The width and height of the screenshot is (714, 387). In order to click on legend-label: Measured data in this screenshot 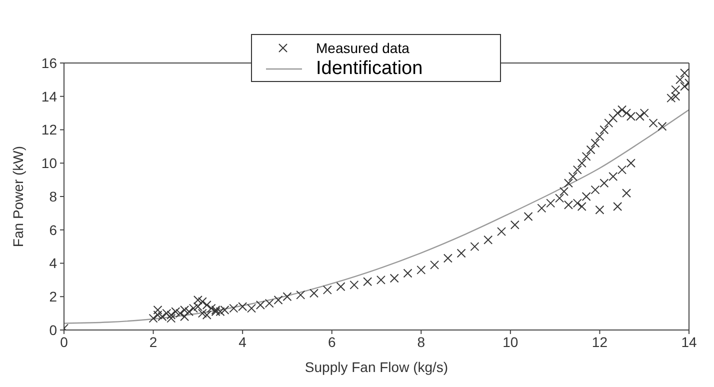, I will do `click(363, 48)`.